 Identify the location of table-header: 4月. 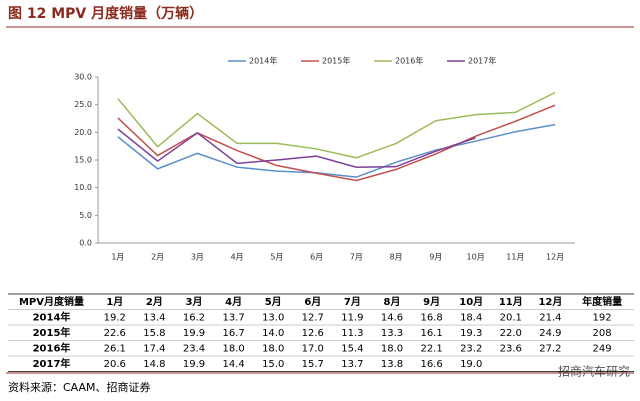
(233, 302).